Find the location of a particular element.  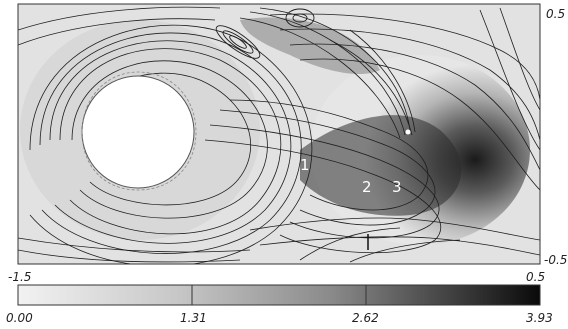

colorbar-label-1: 1.31 is located at coordinates (193, 318).